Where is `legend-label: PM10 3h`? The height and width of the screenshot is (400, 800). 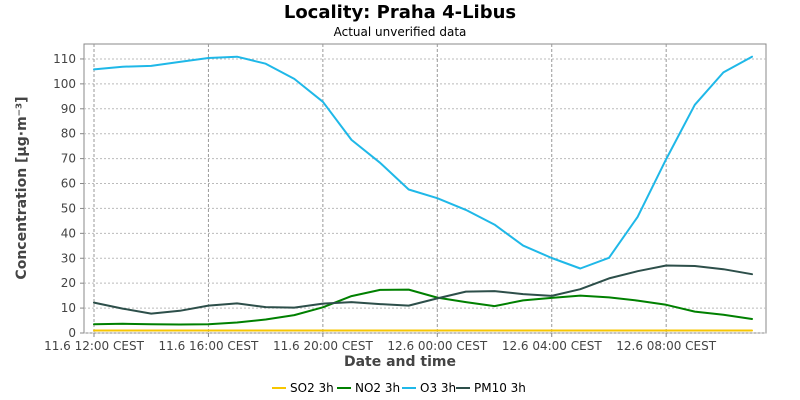
legend-label: PM10 3h is located at coordinates (500, 388).